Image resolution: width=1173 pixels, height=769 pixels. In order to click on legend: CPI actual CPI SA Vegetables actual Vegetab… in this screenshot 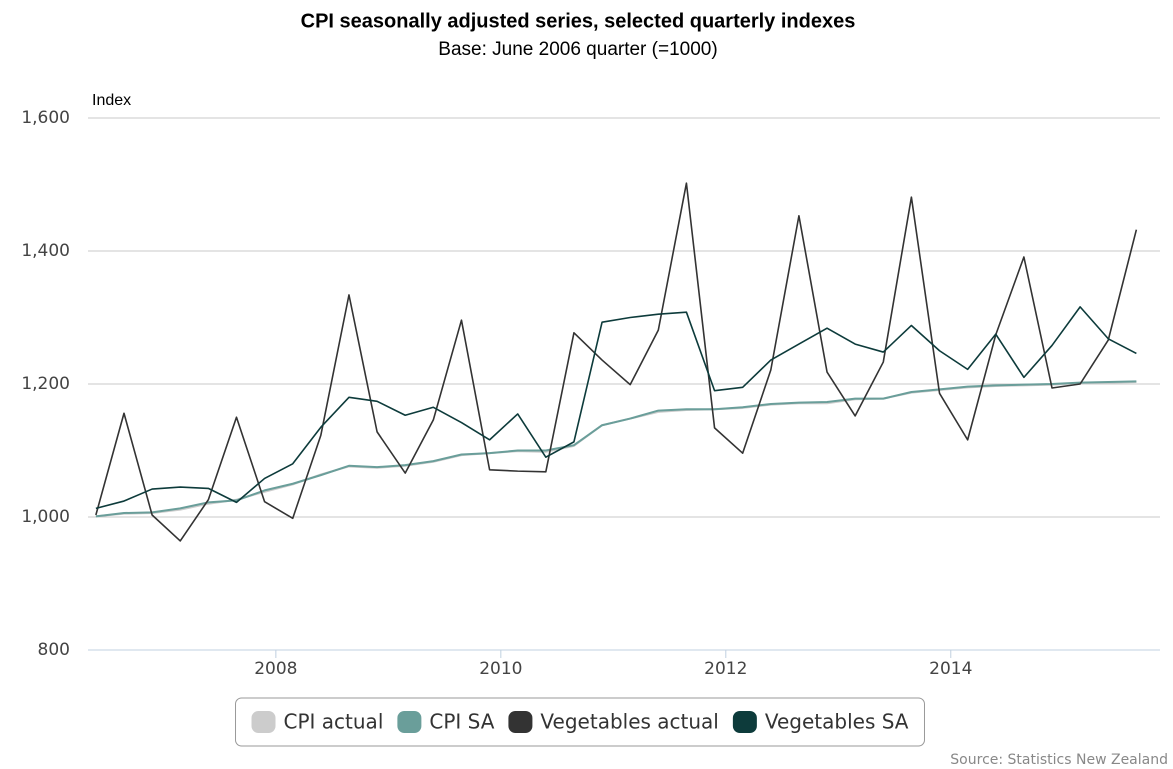, I will do `click(580, 722)`.